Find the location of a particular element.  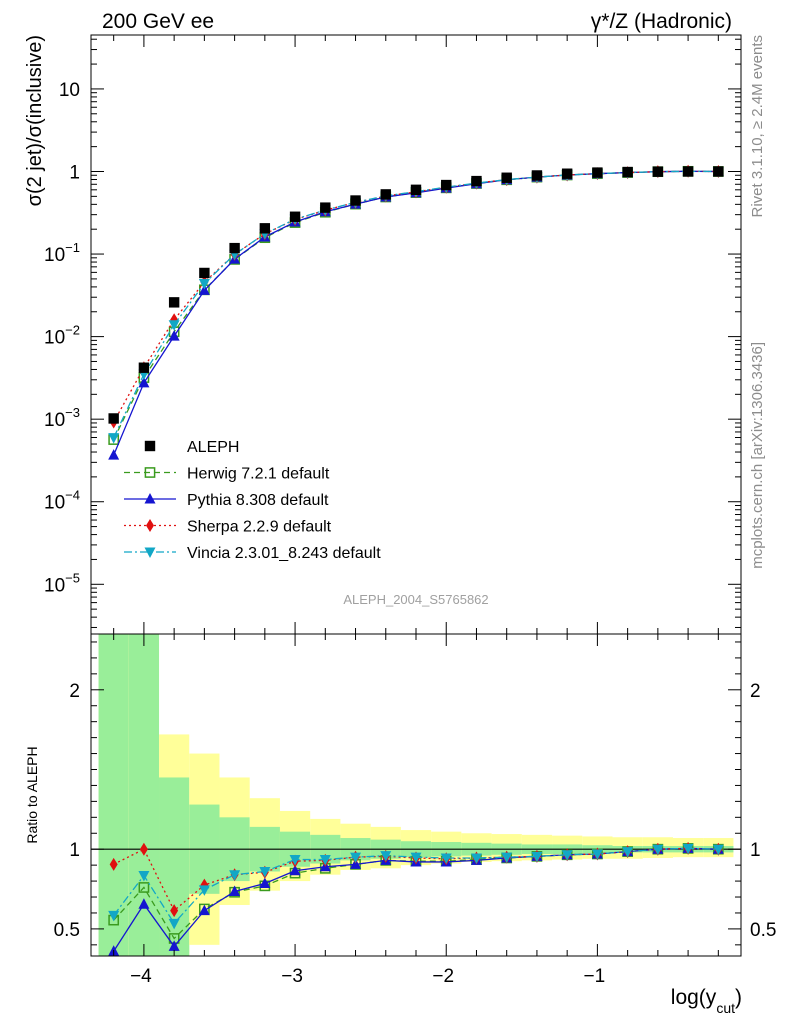

y-tick-label: 1 is located at coordinates (74, 172).